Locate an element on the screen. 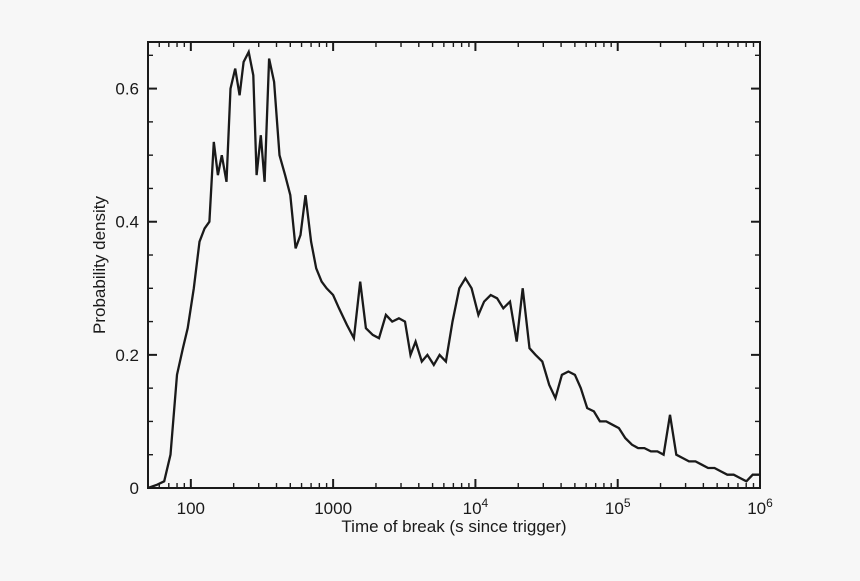  y-tick-label: 0 is located at coordinates (134, 488).